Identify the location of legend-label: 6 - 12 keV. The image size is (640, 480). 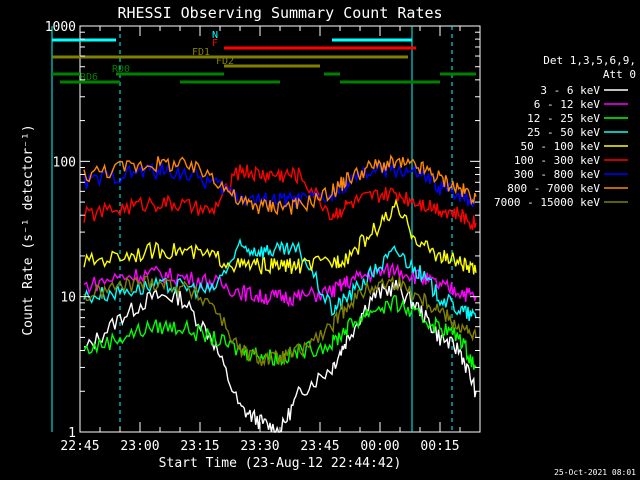
(567, 104).